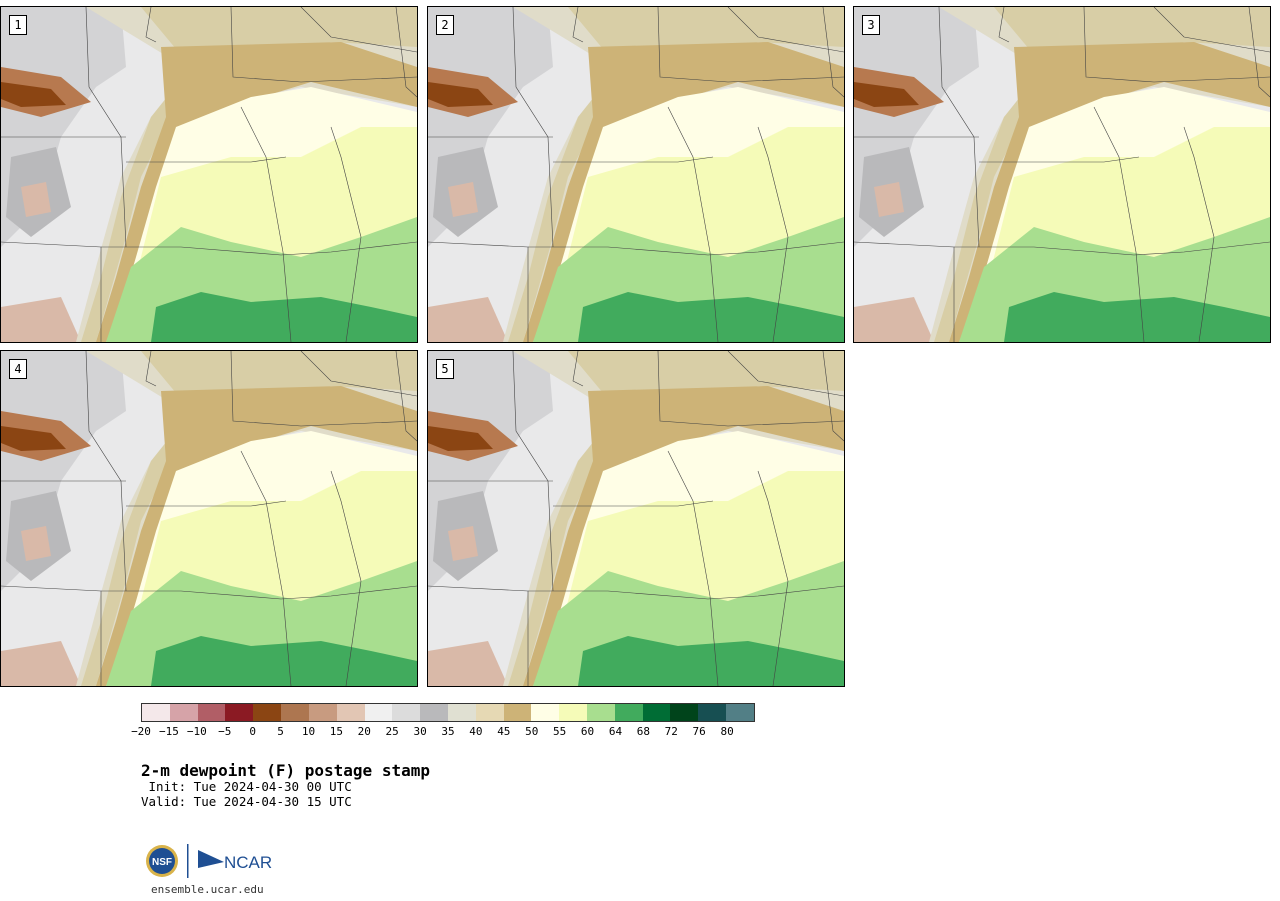 The width and height of the screenshot is (1280, 901). I want to click on nsf-logo: NSF, so click(162, 861).